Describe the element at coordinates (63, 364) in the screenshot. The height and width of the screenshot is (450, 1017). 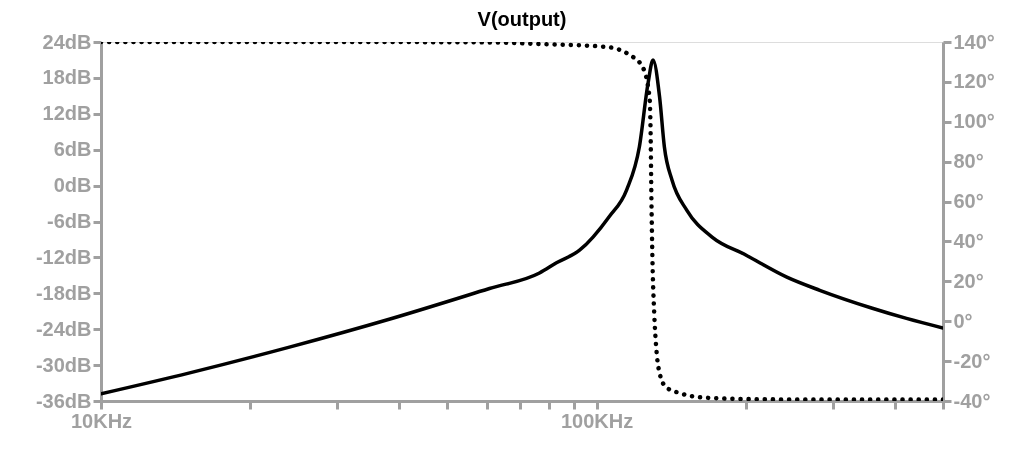
I see `y-tick-label: -30dB` at that location.